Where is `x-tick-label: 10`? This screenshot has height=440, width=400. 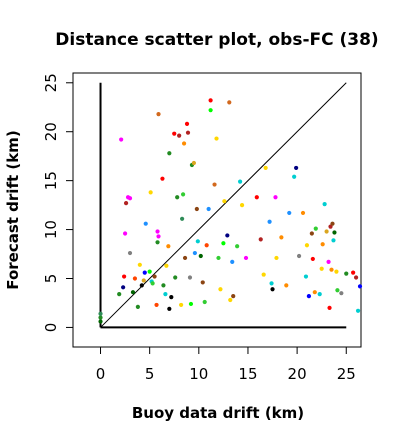
x-tick-label: 10 is located at coordinates (198, 374).